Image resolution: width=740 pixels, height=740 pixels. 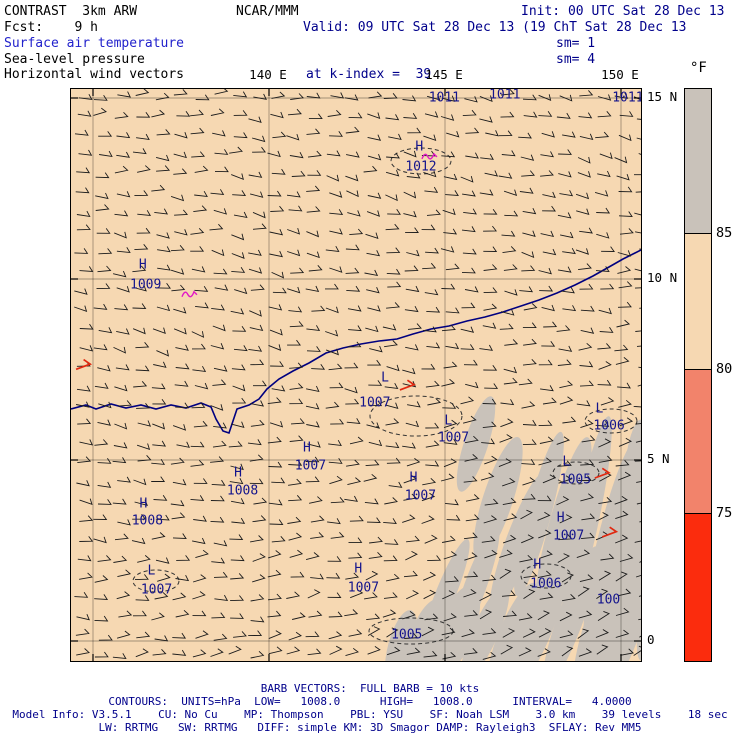 I want to click on lat-tick-label: 15 N, so click(x=662, y=96).